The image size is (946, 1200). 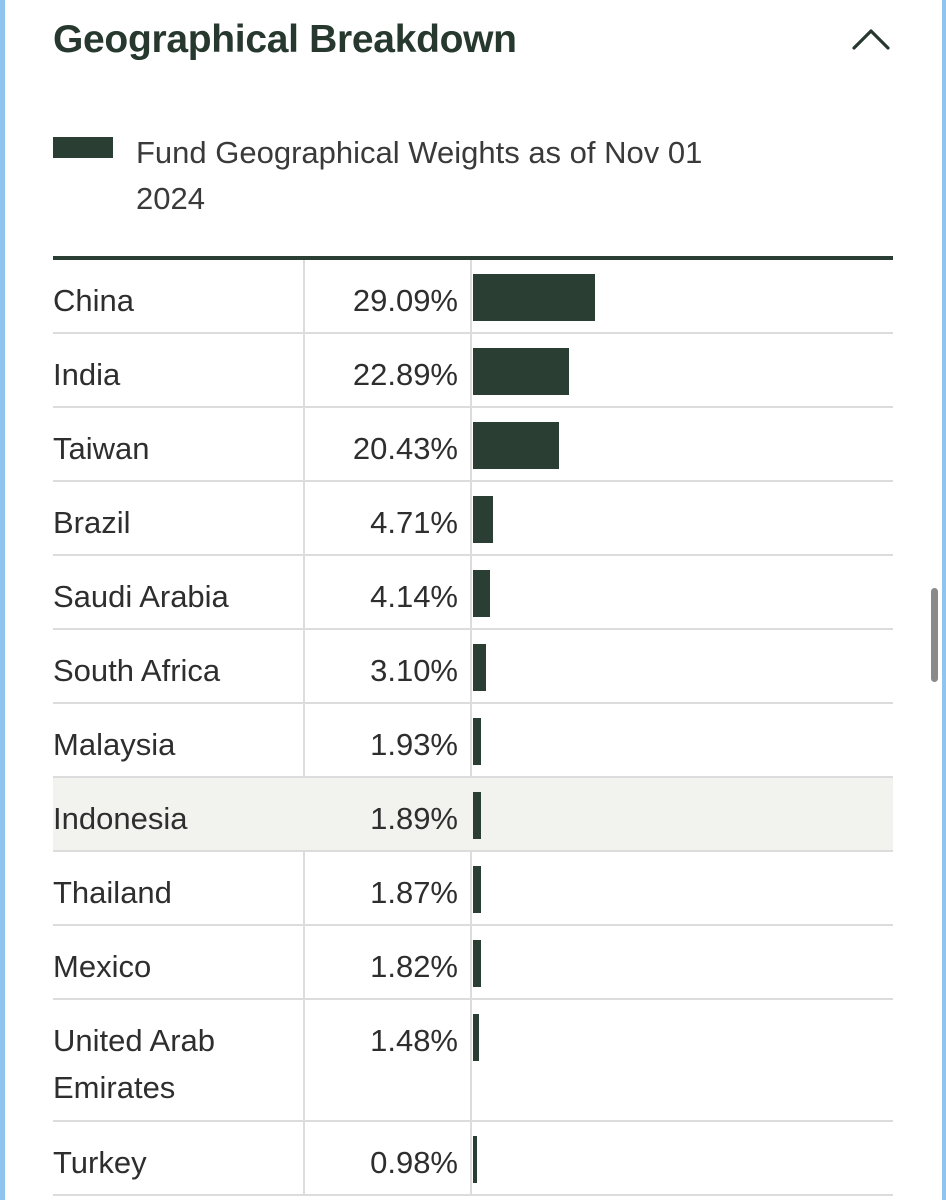 What do you see at coordinates (83, 147) in the screenshot?
I see `legend-swatch` at bounding box center [83, 147].